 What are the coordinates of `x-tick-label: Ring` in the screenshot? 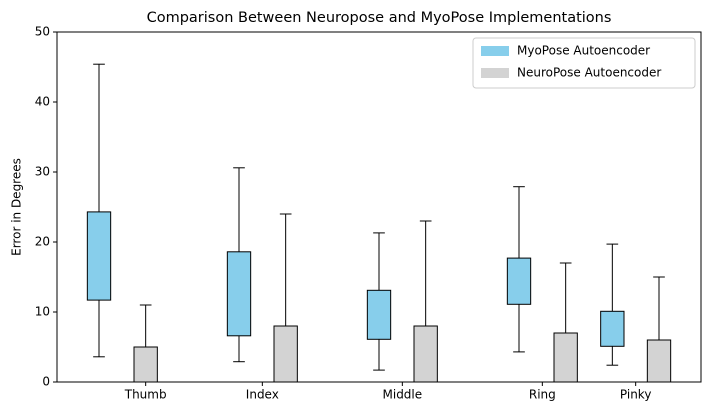 It's located at (542, 395).